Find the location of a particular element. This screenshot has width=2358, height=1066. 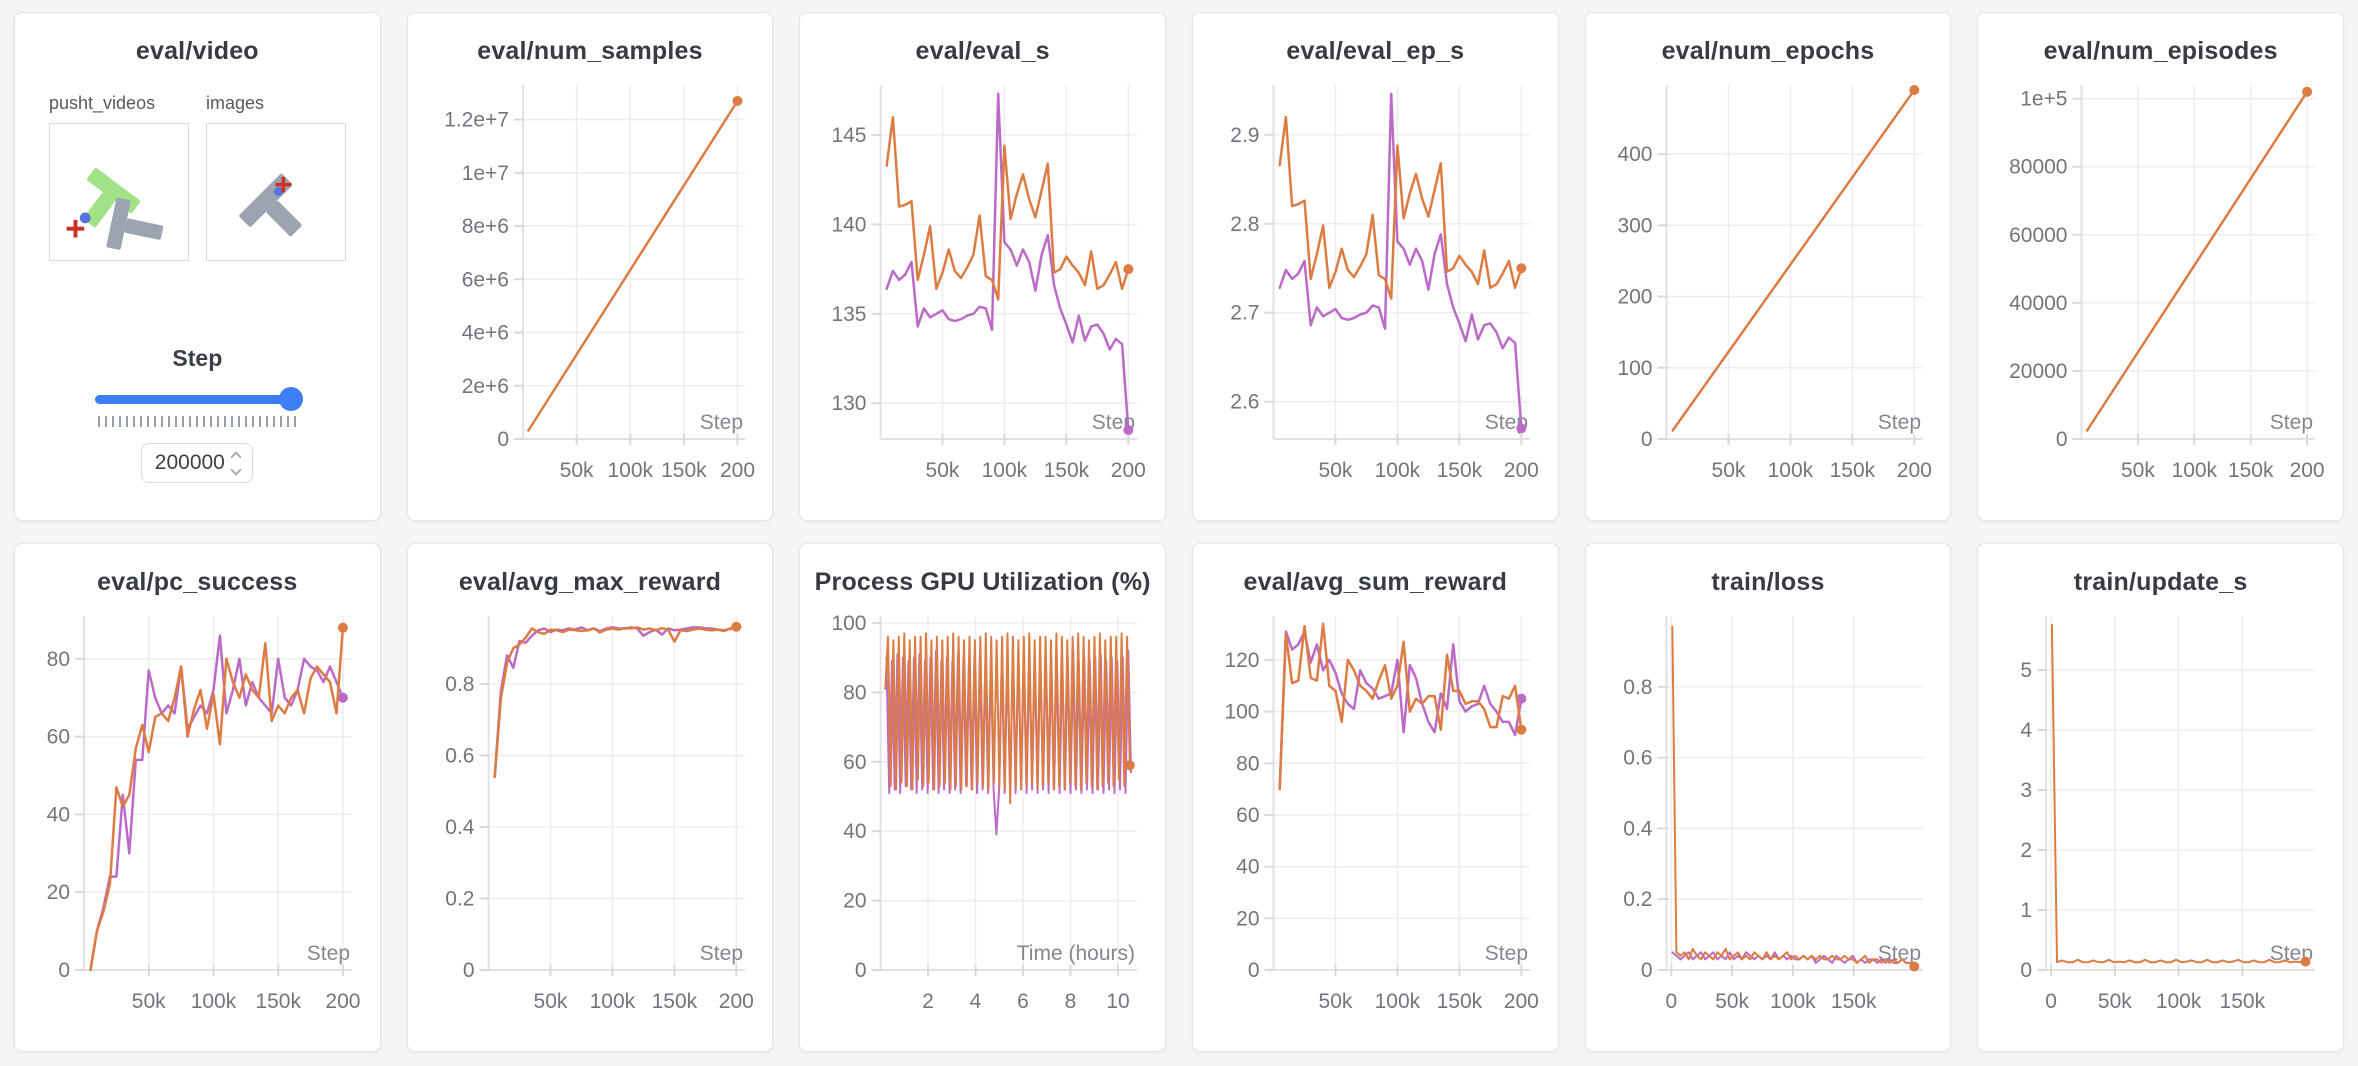

svg-text: 0.2 is located at coordinates (1637, 899).